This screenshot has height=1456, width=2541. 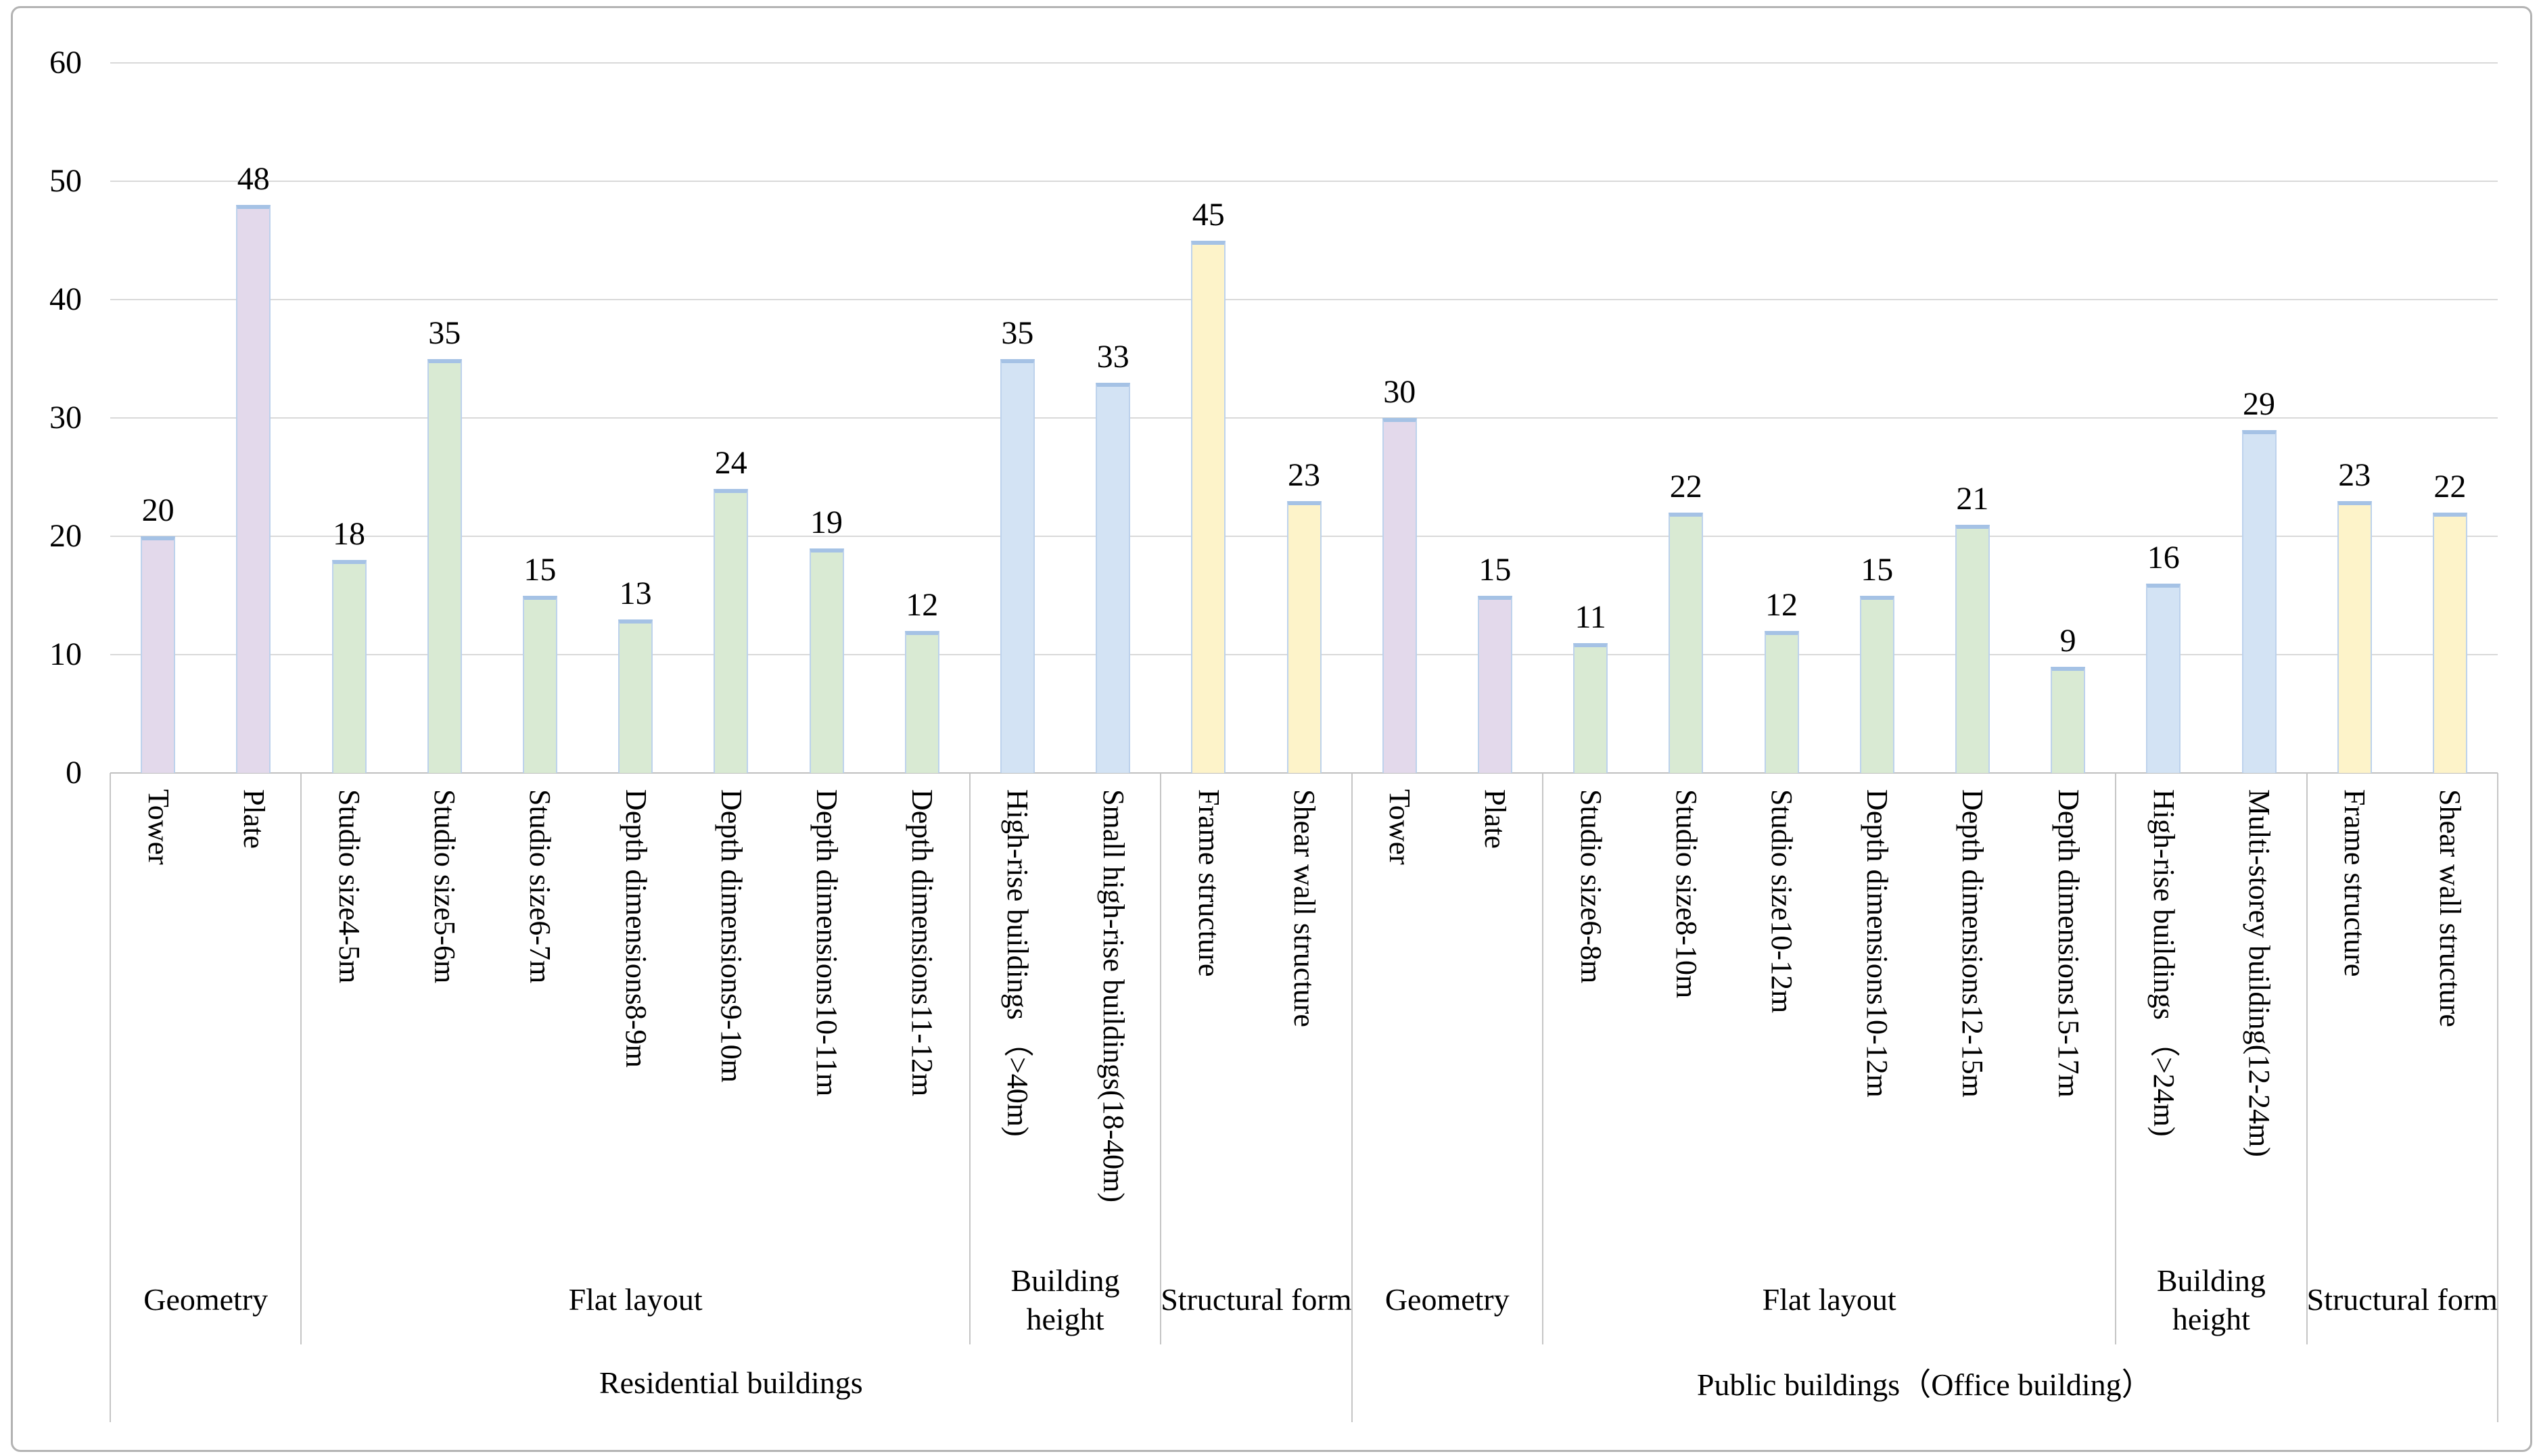 I want to click on bar-value-label: 19, so click(x=826, y=522).